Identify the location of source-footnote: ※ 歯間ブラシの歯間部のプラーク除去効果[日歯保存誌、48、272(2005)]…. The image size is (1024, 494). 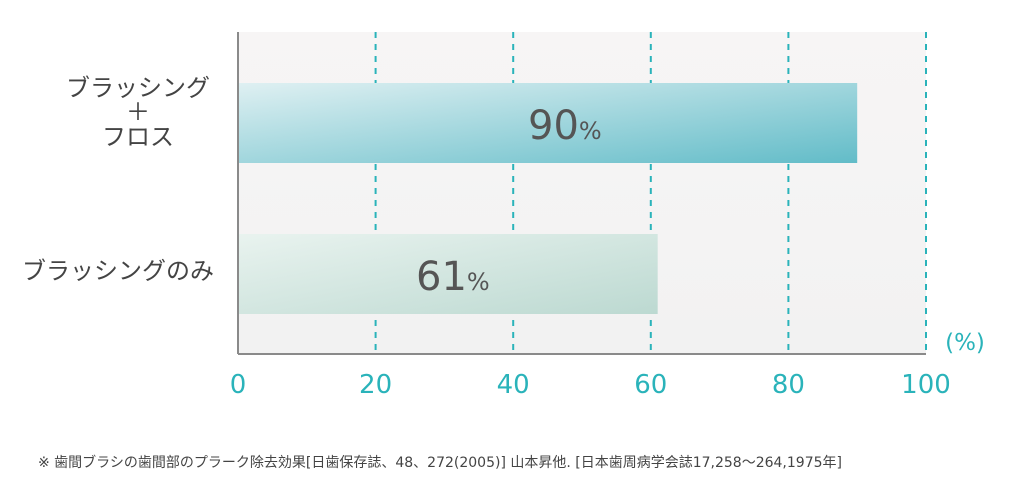
(440, 463).